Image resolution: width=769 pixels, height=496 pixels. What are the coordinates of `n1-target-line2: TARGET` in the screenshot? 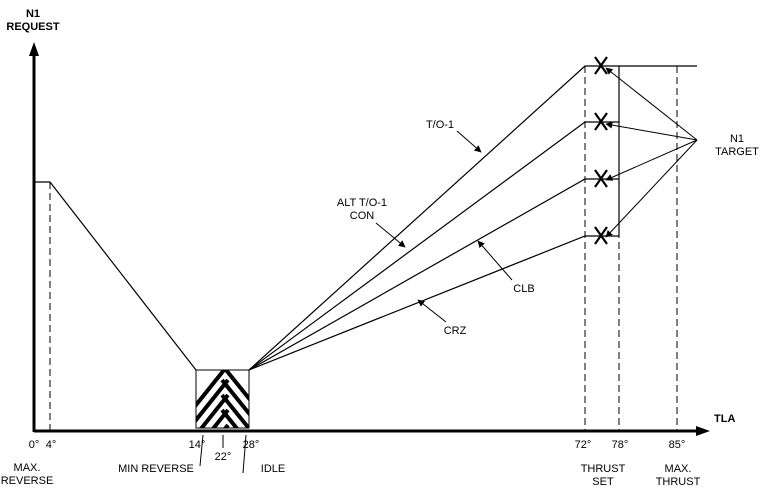 It's located at (737, 152).